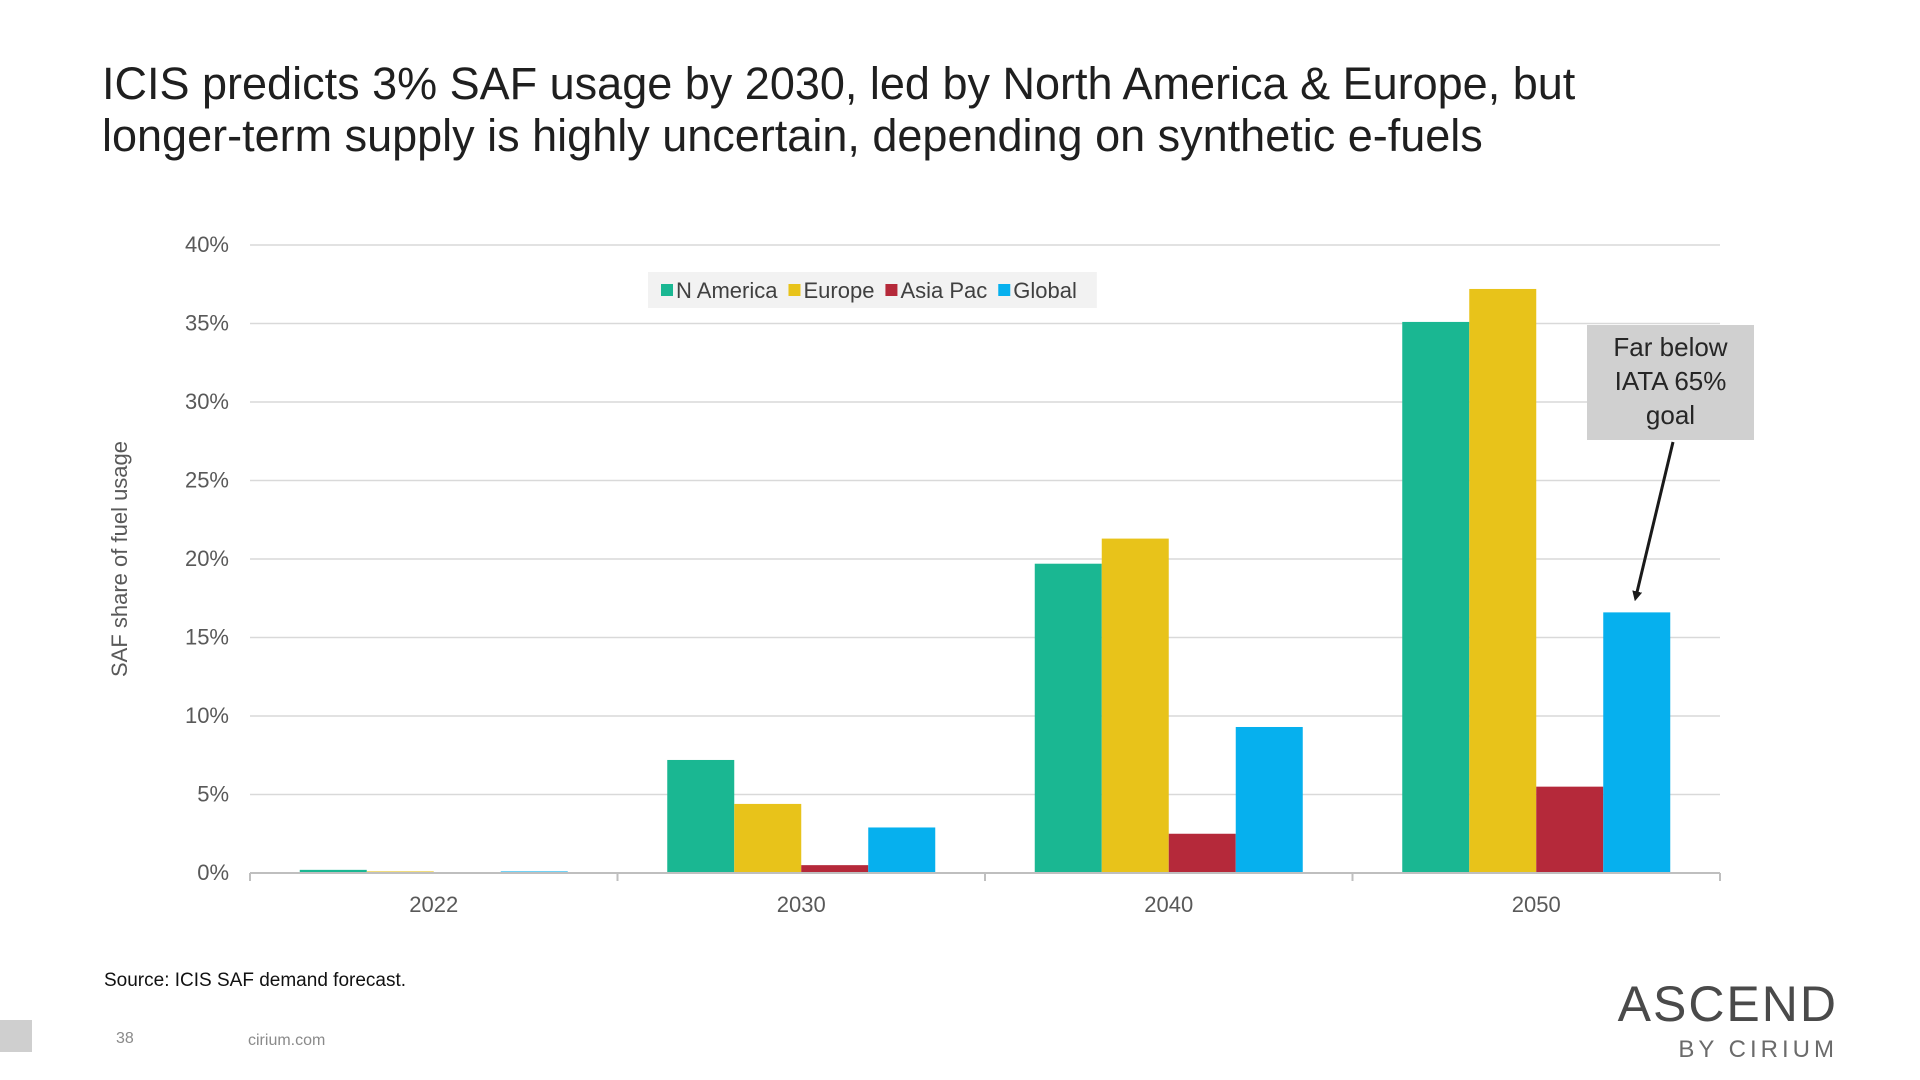 This screenshot has width=1920, height=1080. I want to click on x-tick-label: 2030, so click(801, 904).